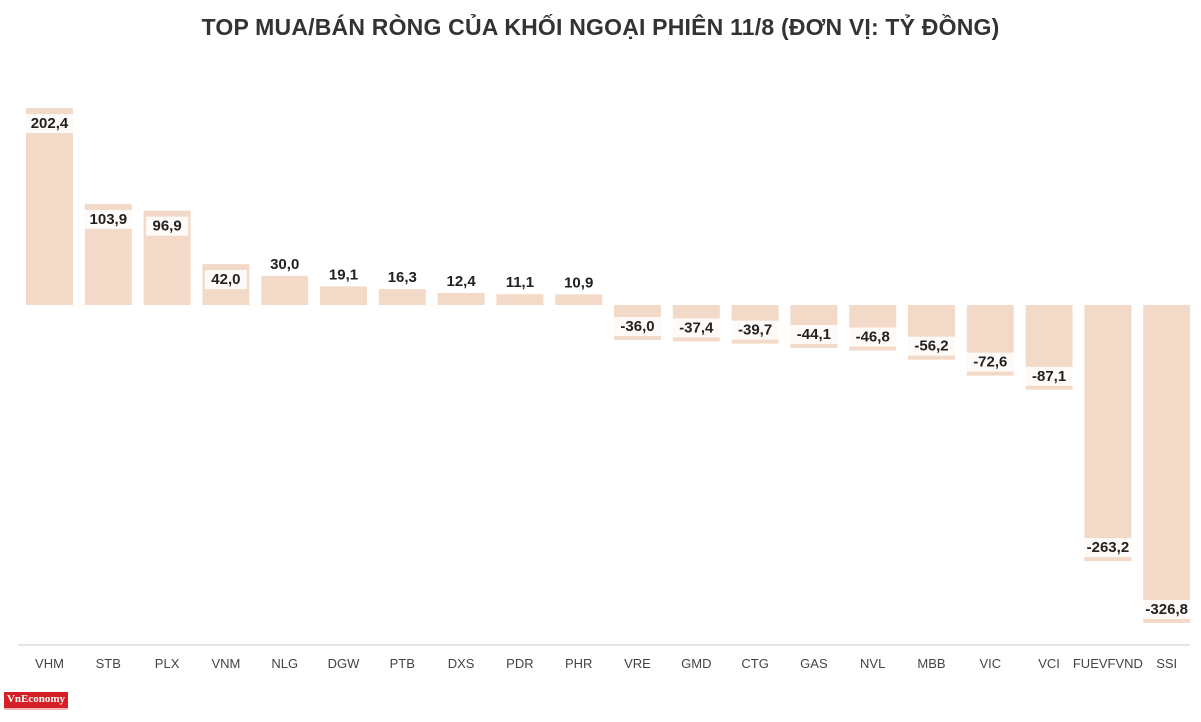 The width and height of the screenshot is (1201, 722). Describe the element at coordinates (284, 663) in the screenshot. I see `x-tick-label: NLG` at that location.